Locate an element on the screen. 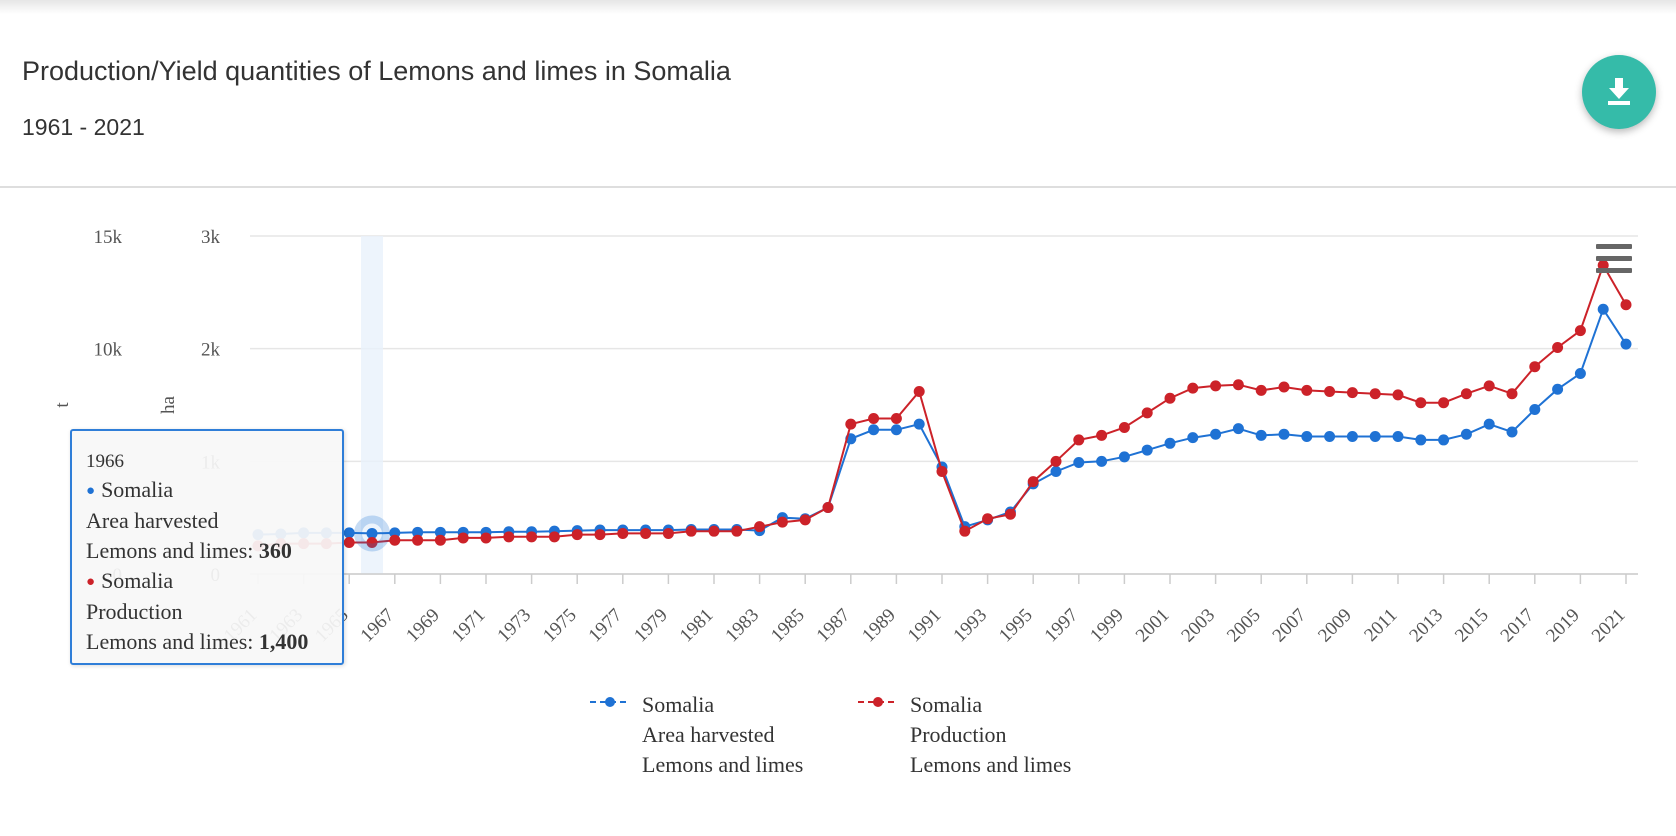 Image resolution: width=1676 pixels, height=836 pixels. hover-halo is located at coordinates (372, 533).